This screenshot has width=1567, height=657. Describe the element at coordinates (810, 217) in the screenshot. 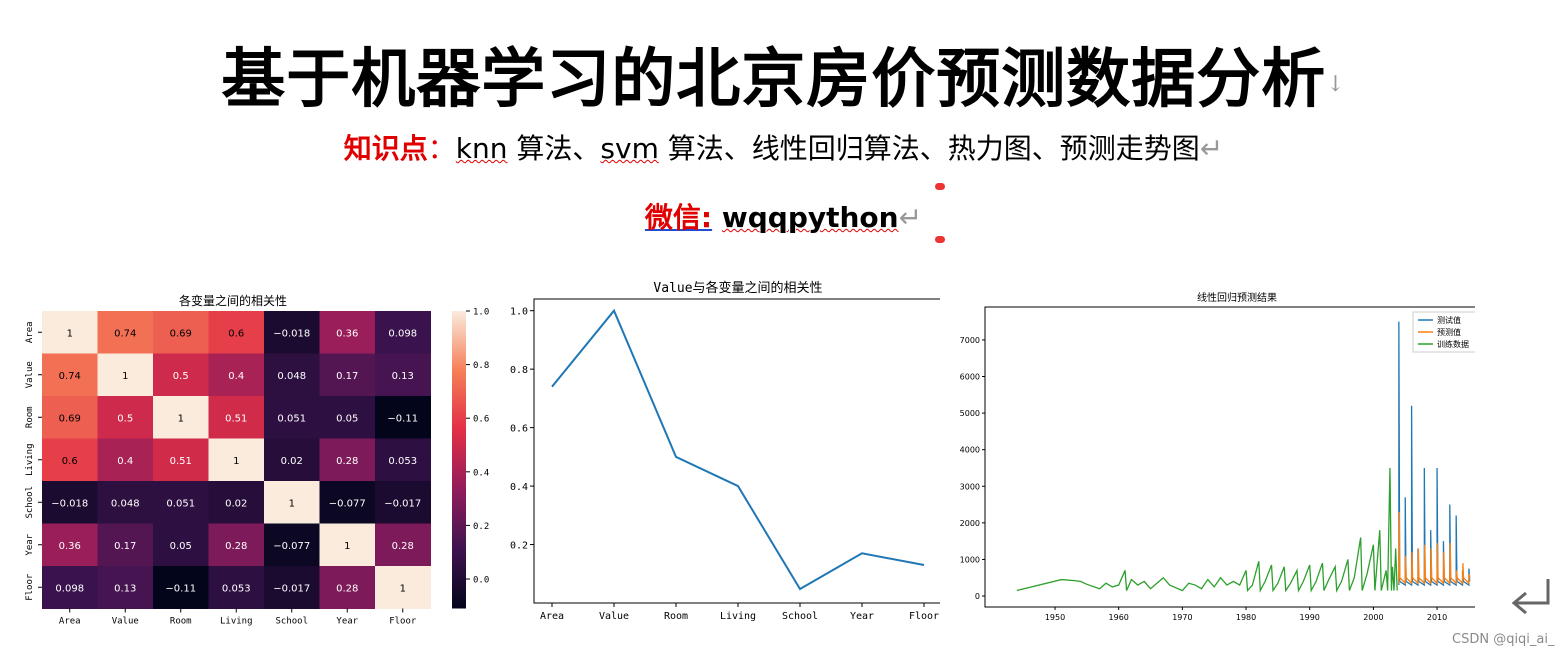

I see `wechat-id: wqqpython` at that location.